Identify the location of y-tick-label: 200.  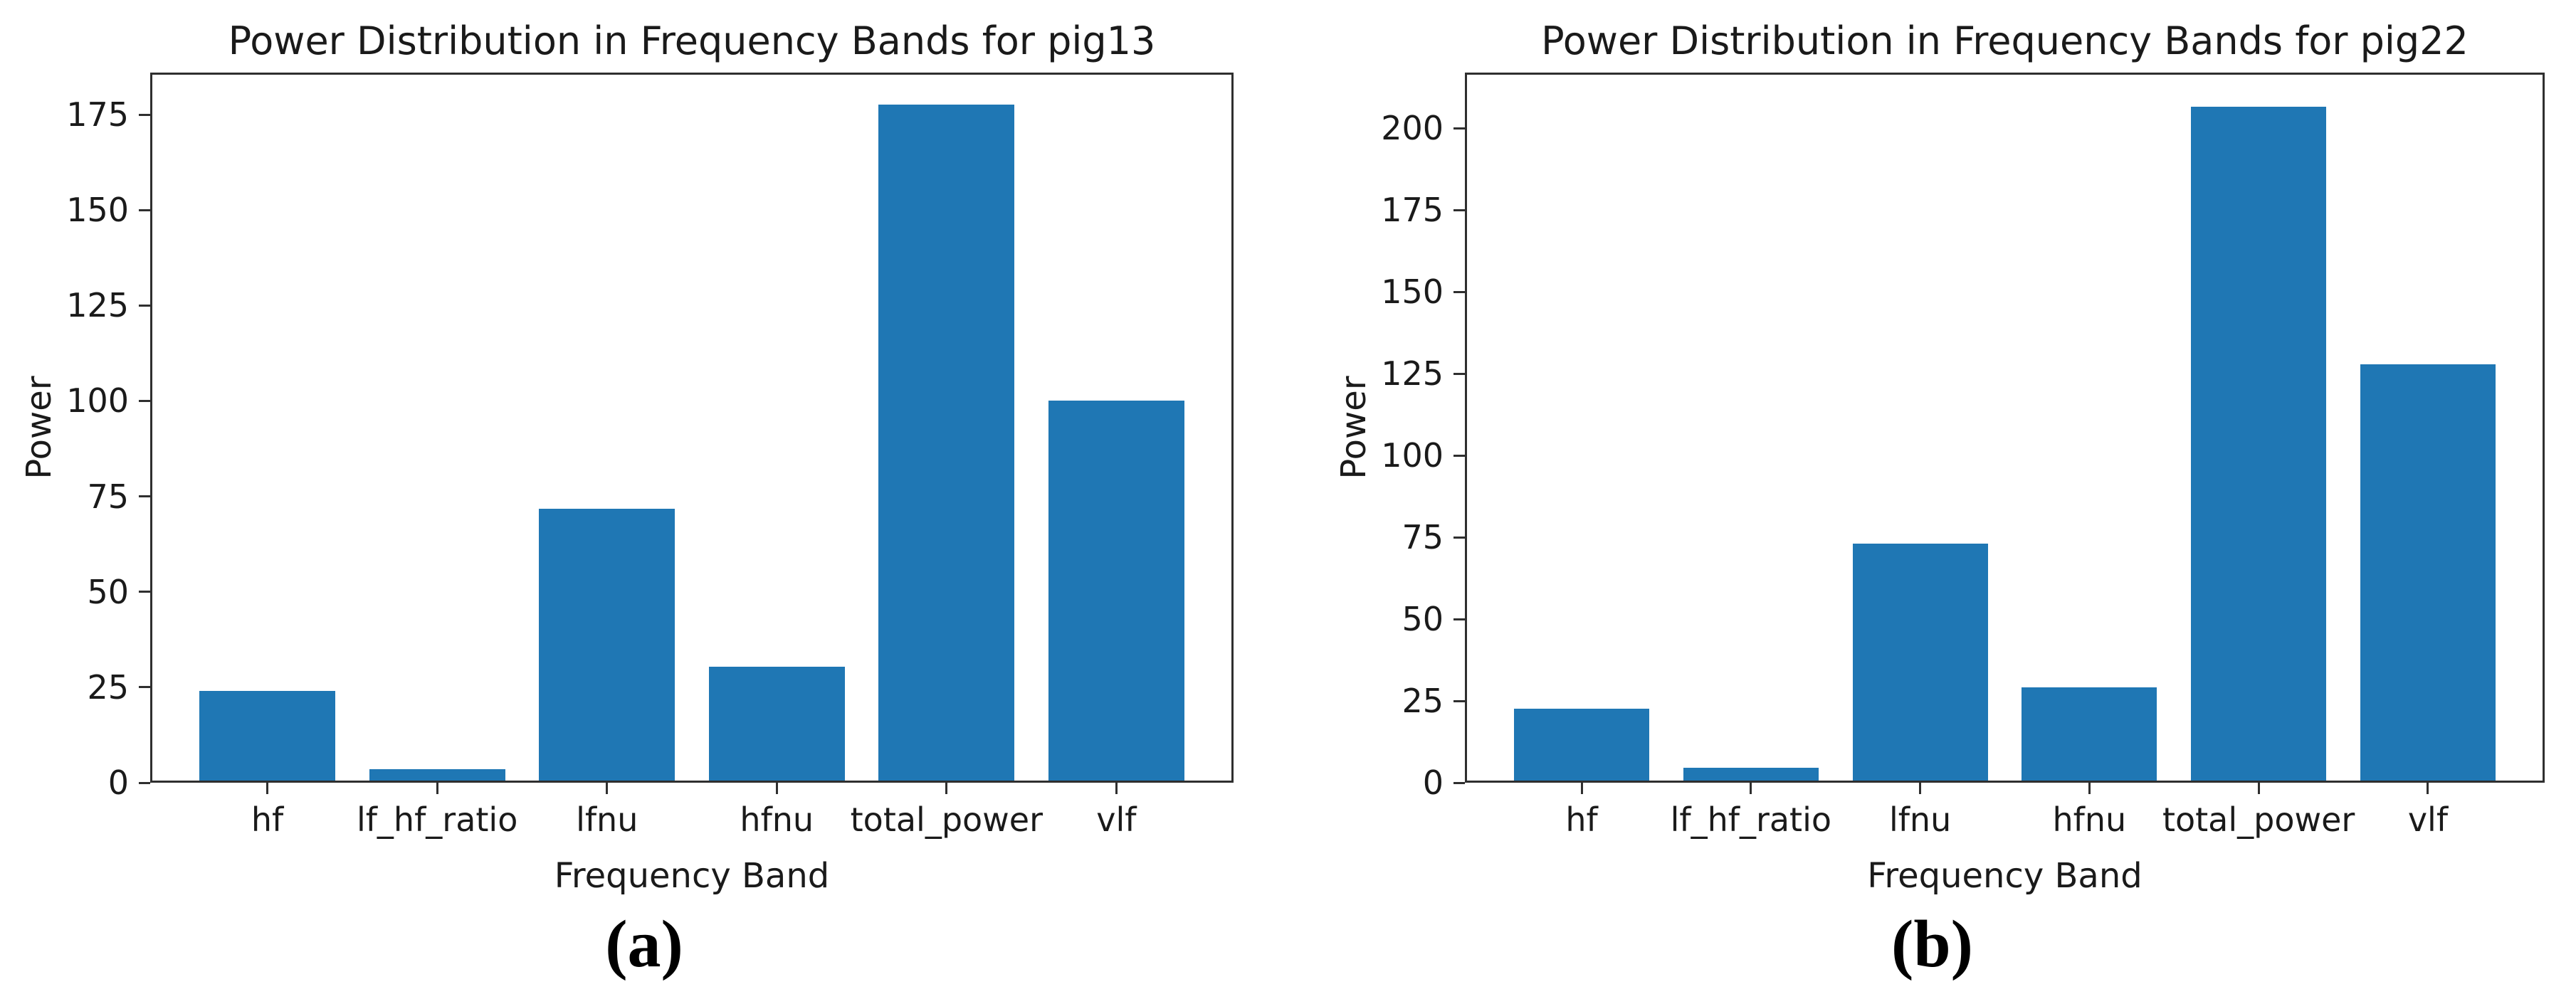
(1413, 128).